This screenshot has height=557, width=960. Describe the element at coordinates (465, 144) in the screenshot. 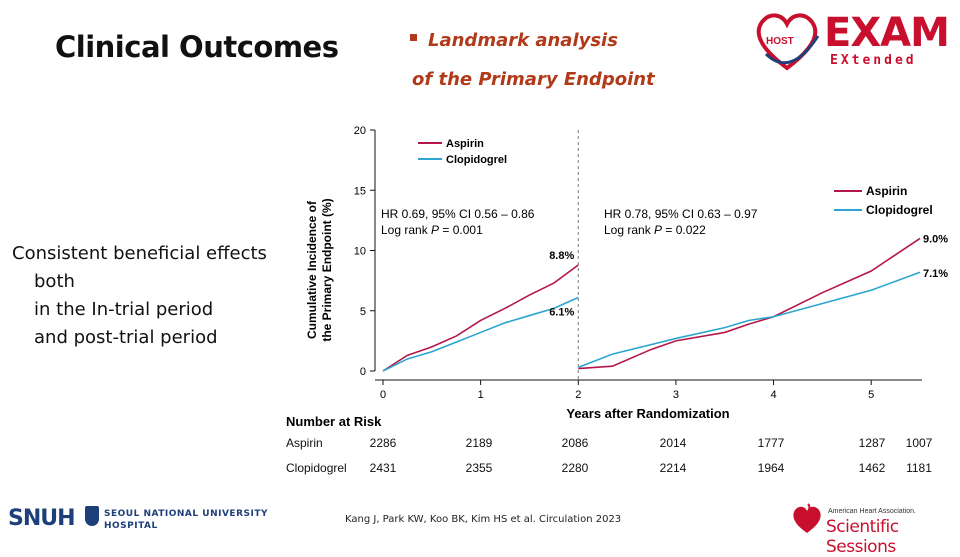

I see `legend-label-top-aspirin: Aspirin` at that location.